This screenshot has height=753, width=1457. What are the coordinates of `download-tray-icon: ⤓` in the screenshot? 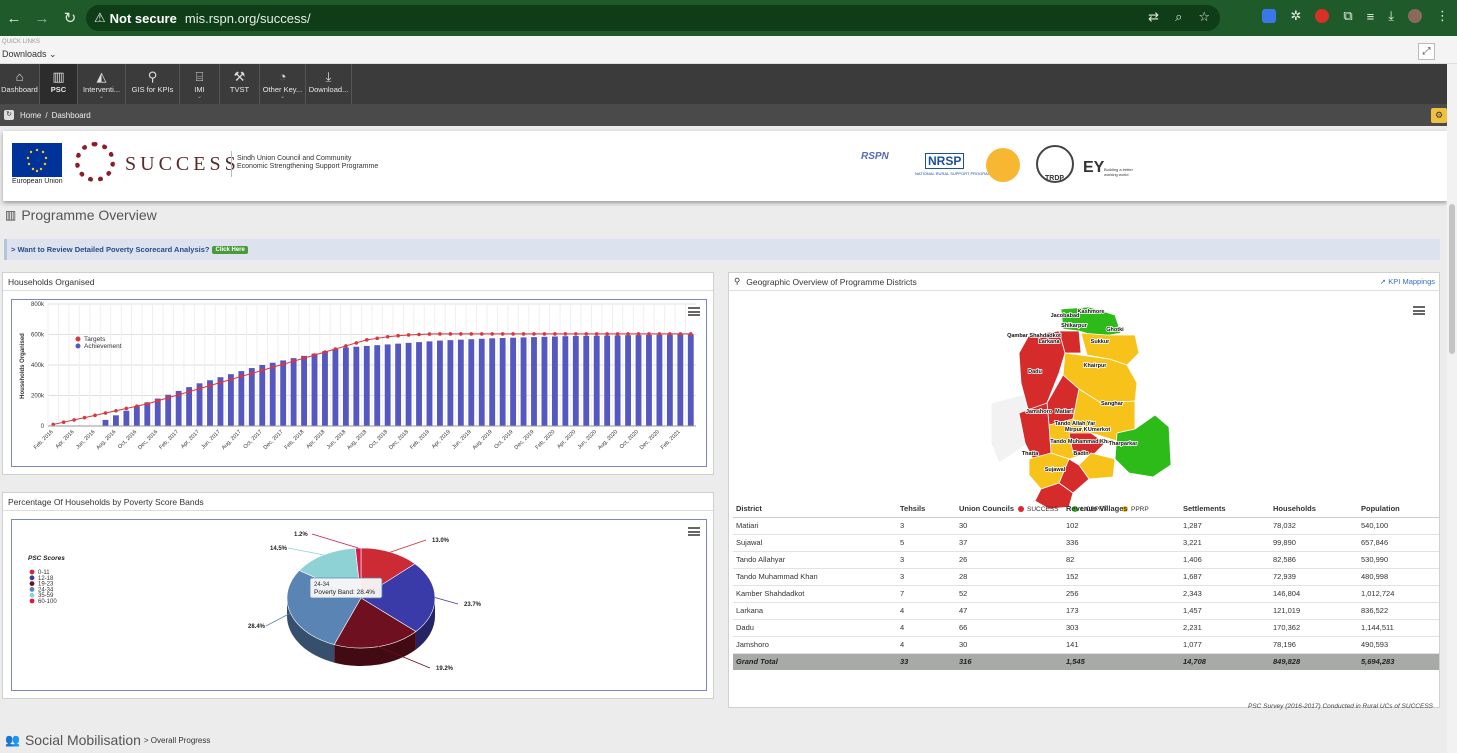 It's located at (1391, 15).